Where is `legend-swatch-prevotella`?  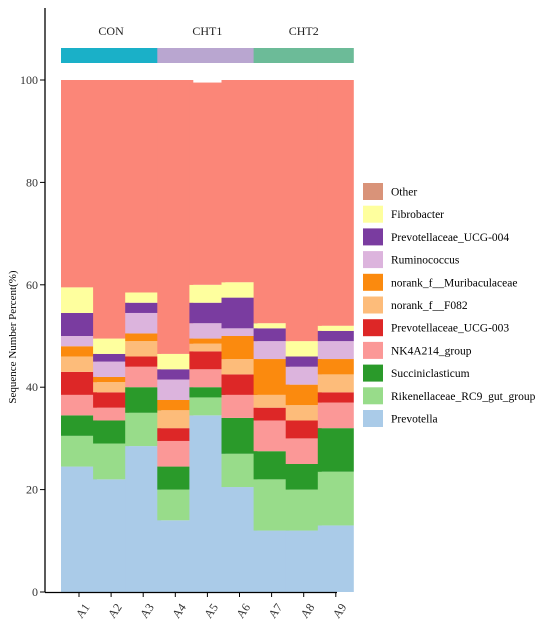 legend-swatch-prevotella is located at coordinates (373, 418).